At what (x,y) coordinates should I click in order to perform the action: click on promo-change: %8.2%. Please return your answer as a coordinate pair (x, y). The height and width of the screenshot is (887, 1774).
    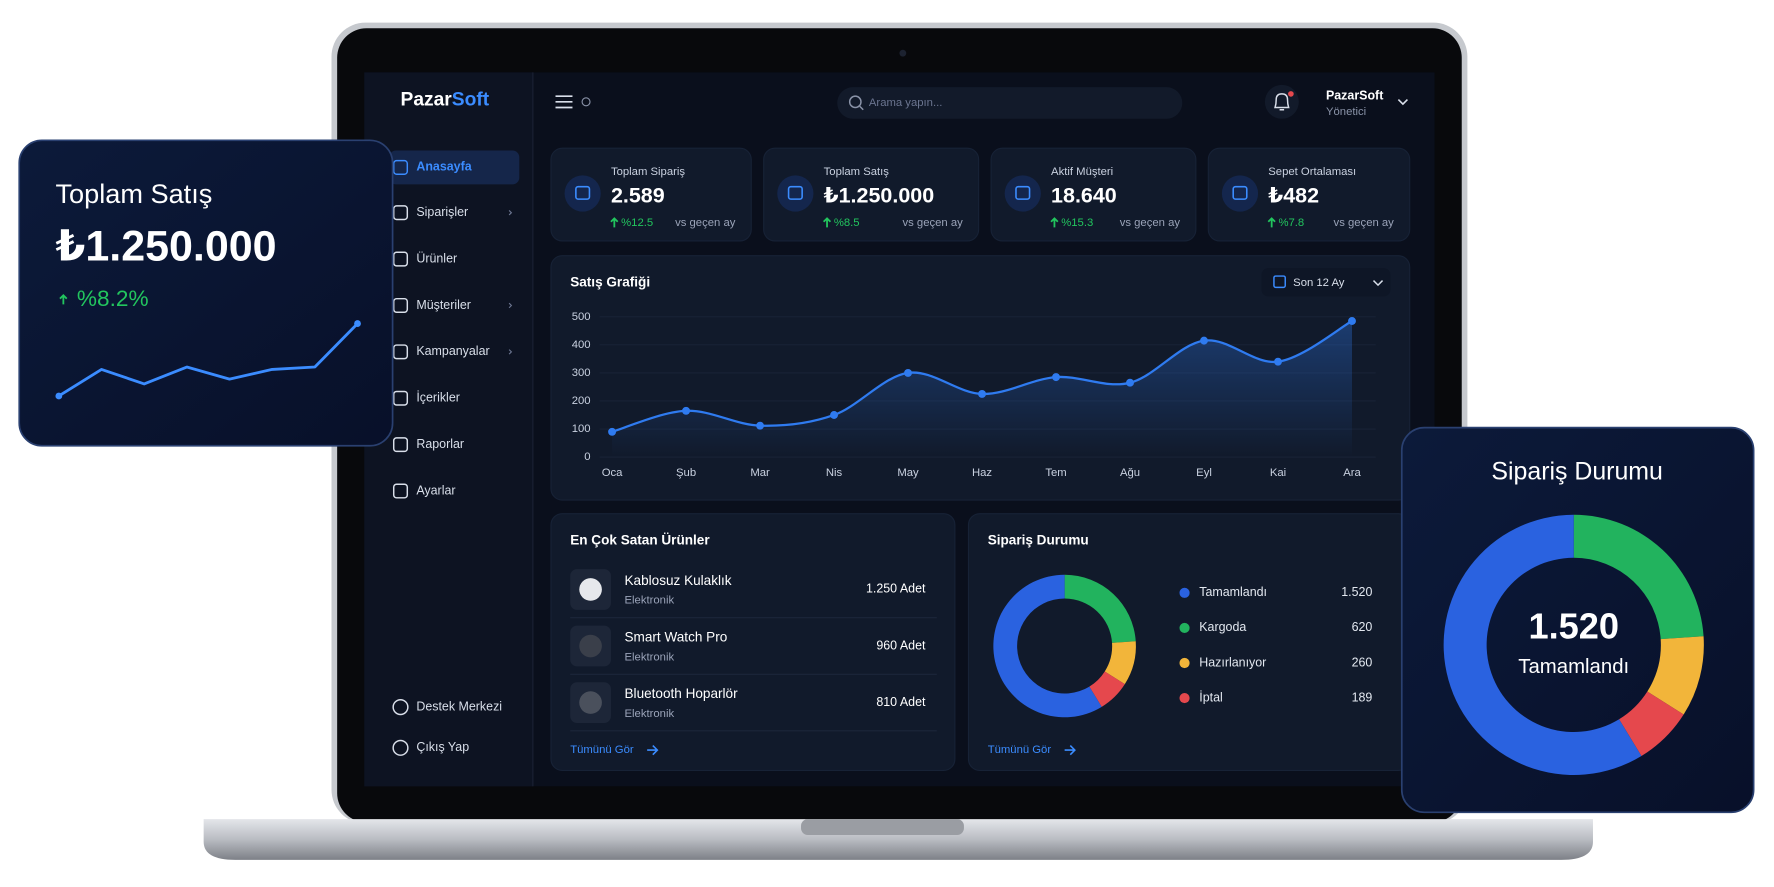
    Looking at the image, I should click on (113, 298).